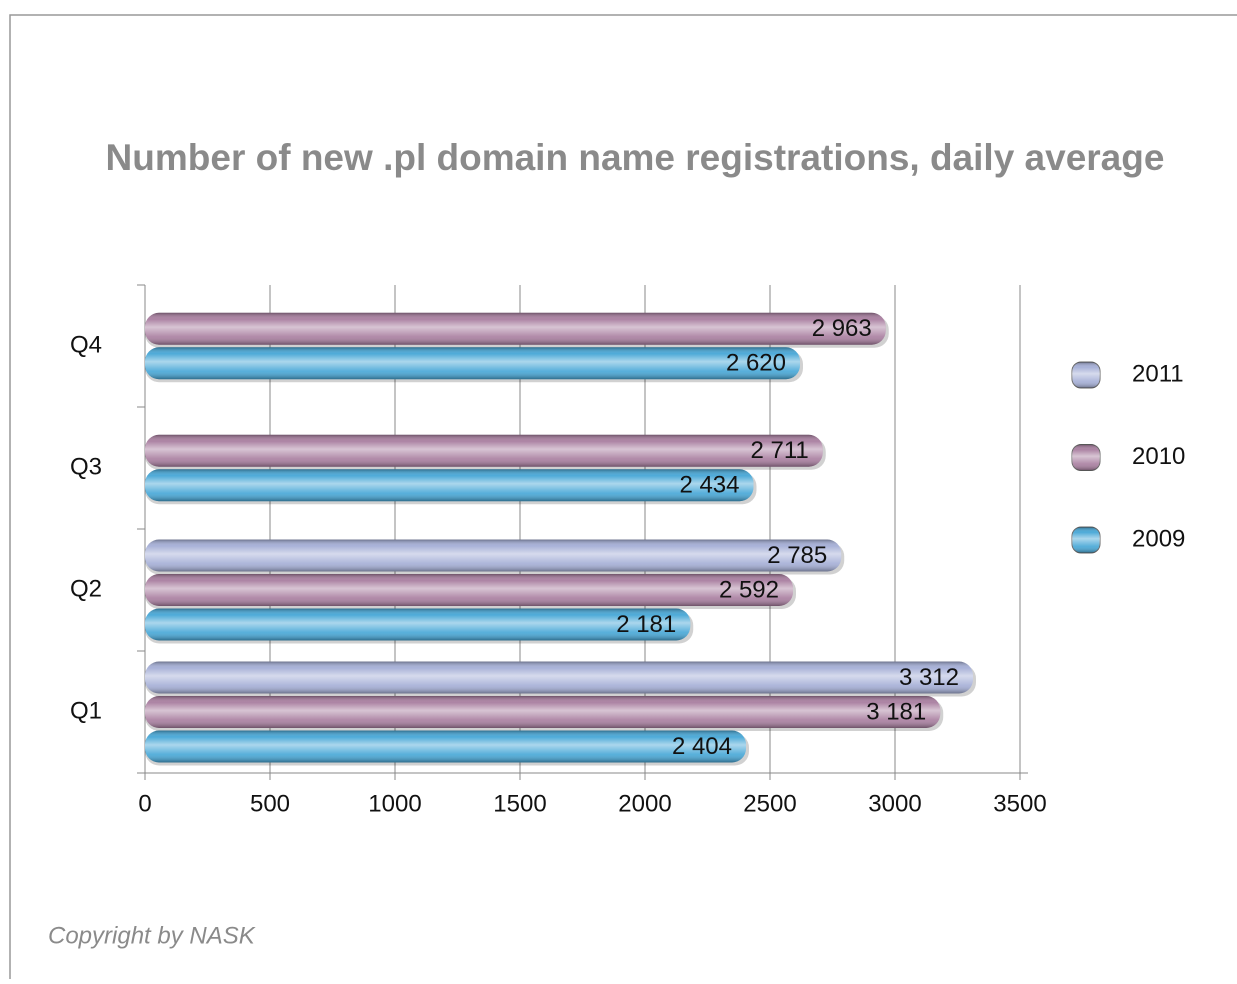  Describe the element at coordinates (519, 803) in the screenshot. I see `x-tick-label: 1500` at that location.